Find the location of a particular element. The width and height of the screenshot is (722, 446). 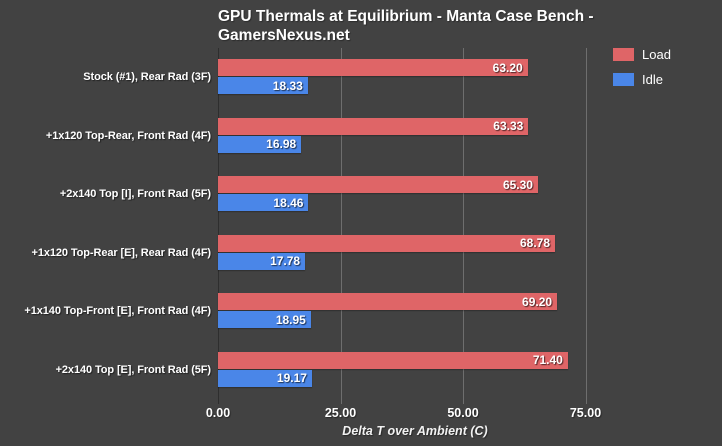

bar-value-label: 18.33 is located at coordinates (287, 85).